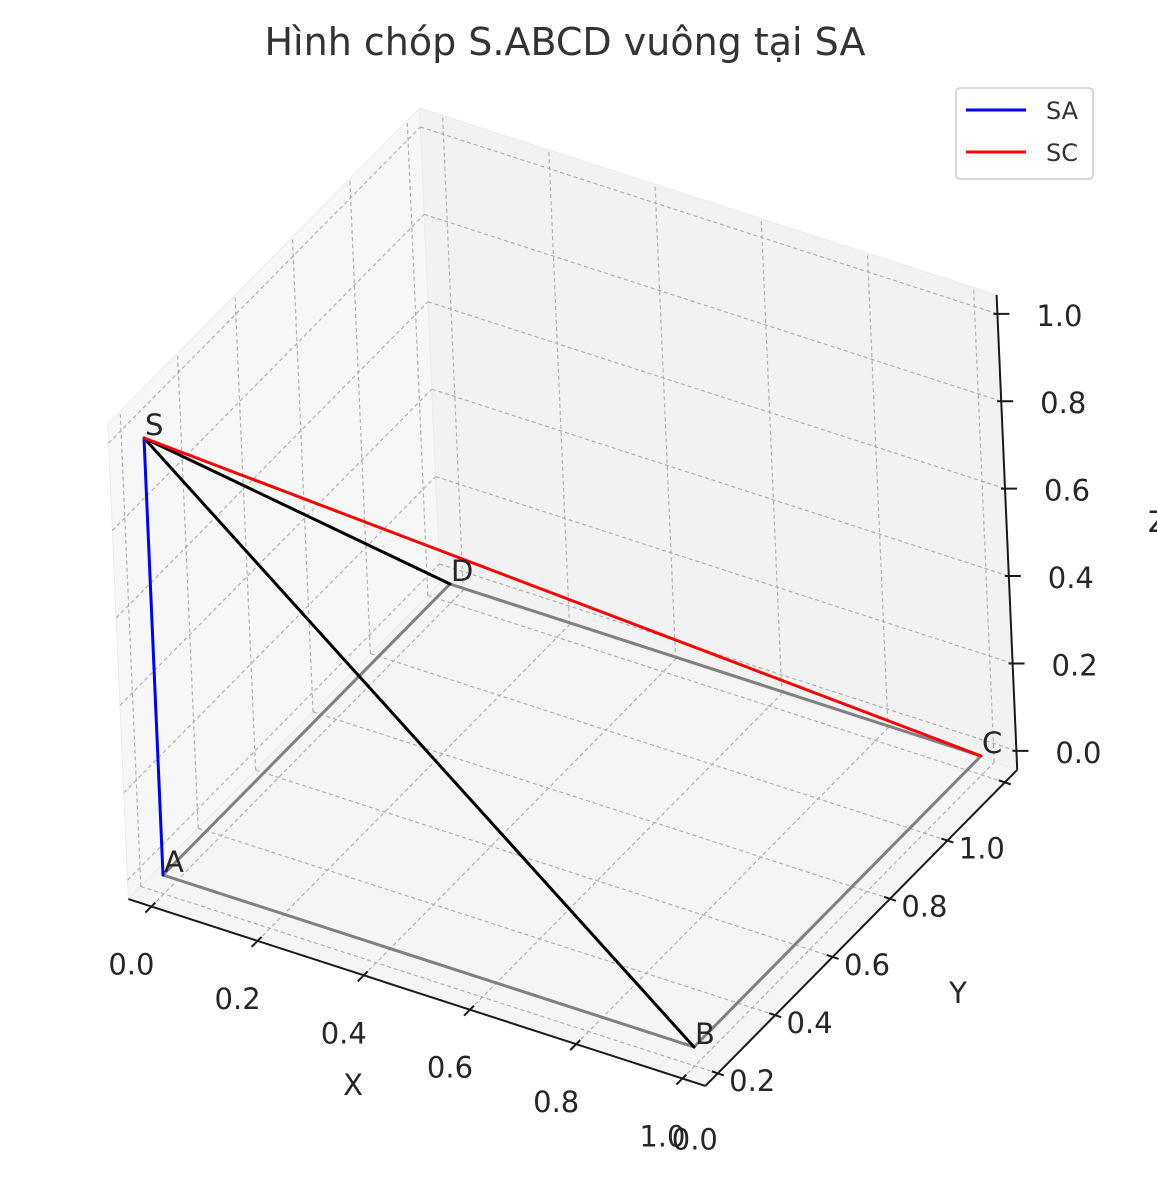 The width and height of the screenshot is (1157, 1180). What do you see at coordinates (705, 1034) in the screenshot?
I see `vertex-label-B: B` at bounding box center [705, 1034].